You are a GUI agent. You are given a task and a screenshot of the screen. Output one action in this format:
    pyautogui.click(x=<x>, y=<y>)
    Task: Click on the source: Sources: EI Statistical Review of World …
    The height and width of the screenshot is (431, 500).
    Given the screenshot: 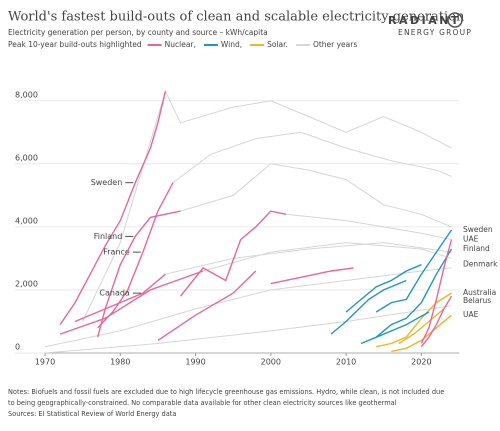 What is the action you would take?
    pyautogui.click(x=92, y=414)
    